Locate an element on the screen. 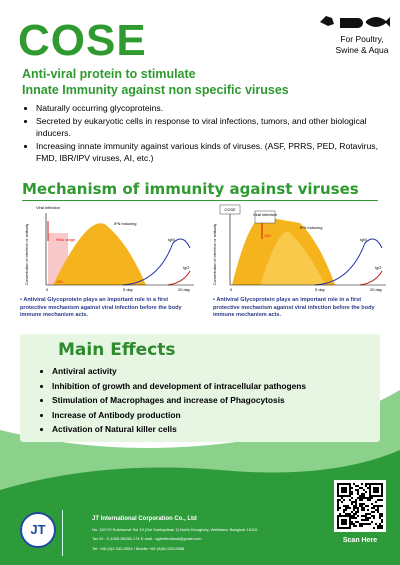 The width and height of the screenshot is (400, 565). title: COSE is located at coordinates (82, 40).